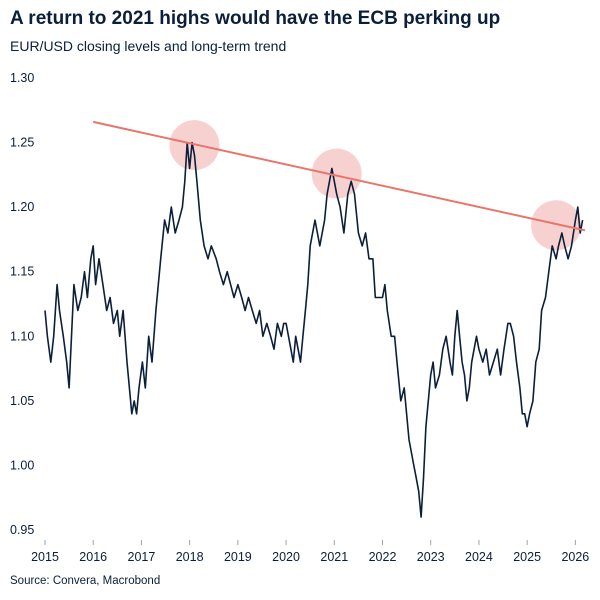 The image size is (600, 600). I want to click on x-tick-label: 2020, so click(286, 557).